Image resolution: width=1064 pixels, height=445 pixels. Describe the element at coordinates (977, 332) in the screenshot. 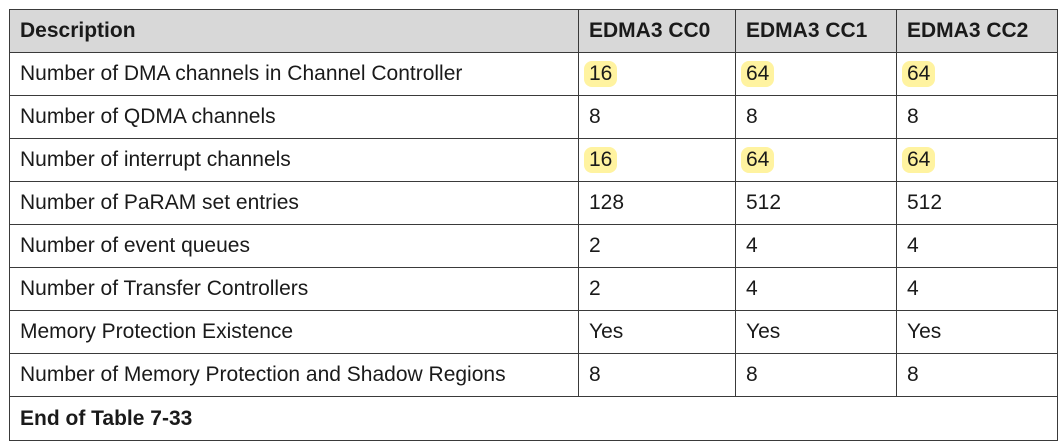

I see `cell-cc2: Yes` at that location.